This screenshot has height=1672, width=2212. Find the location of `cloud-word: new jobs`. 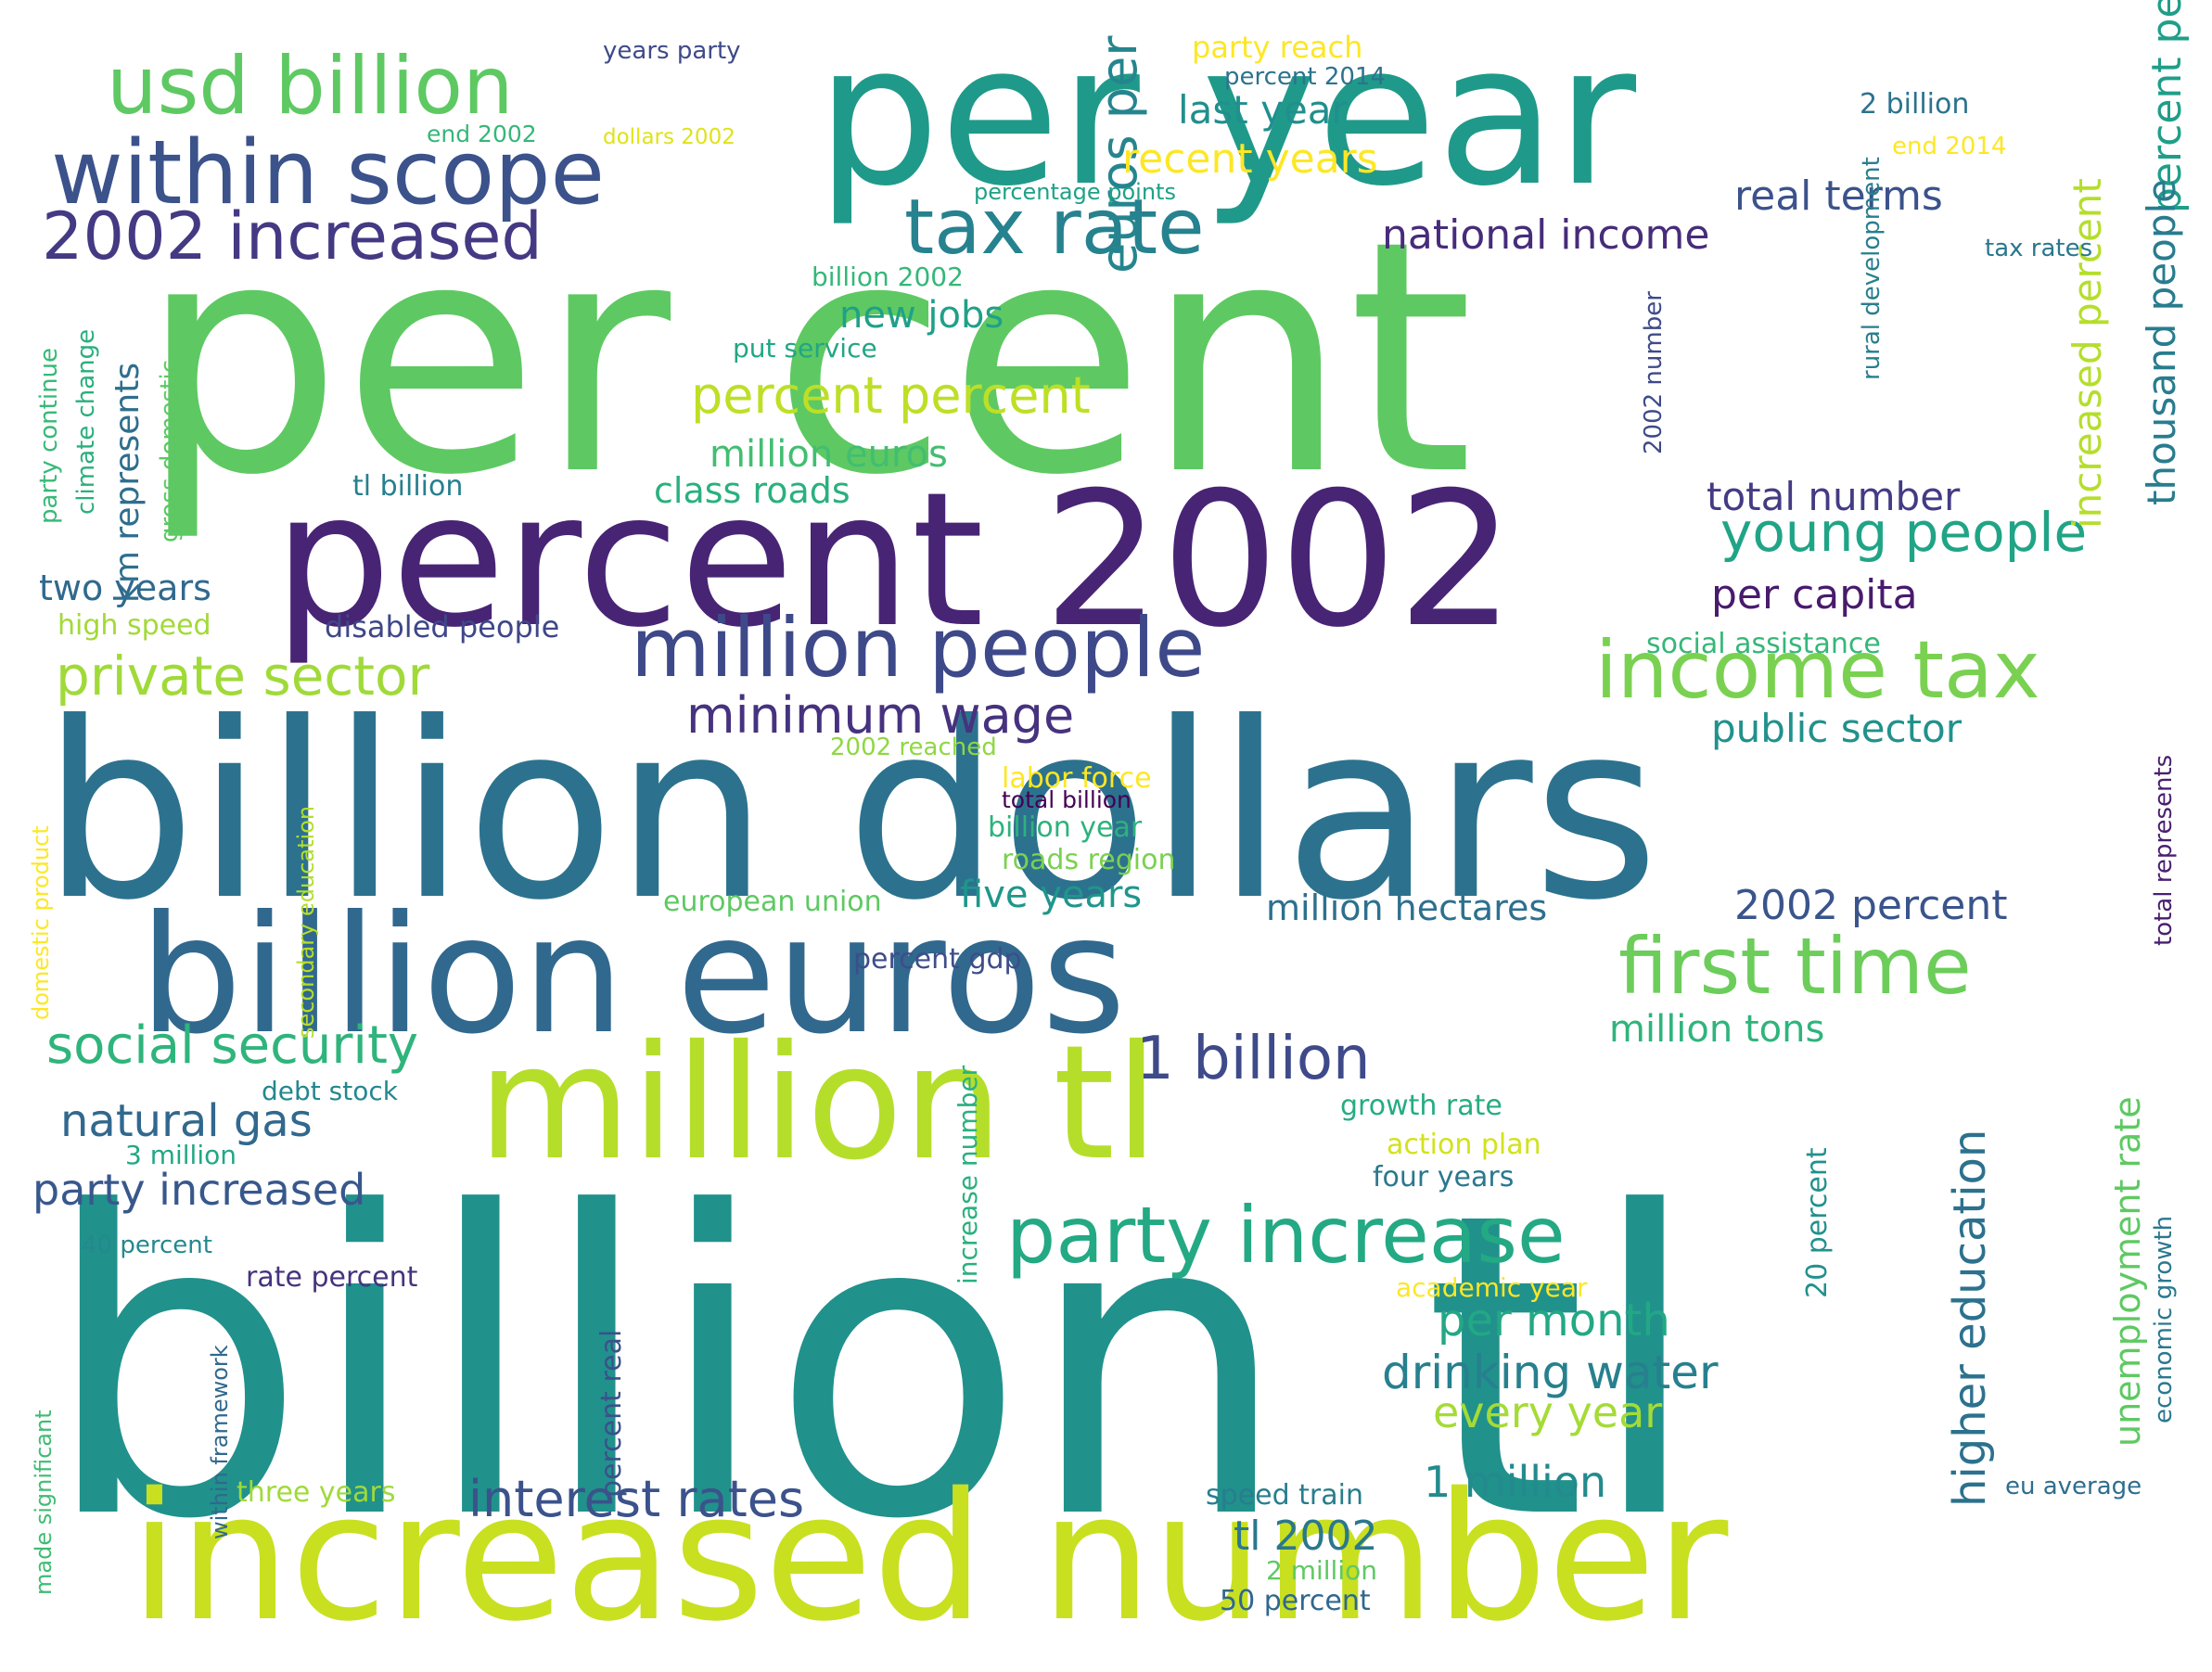

cloud-word: new jobs is located at coordinates (922, 315).